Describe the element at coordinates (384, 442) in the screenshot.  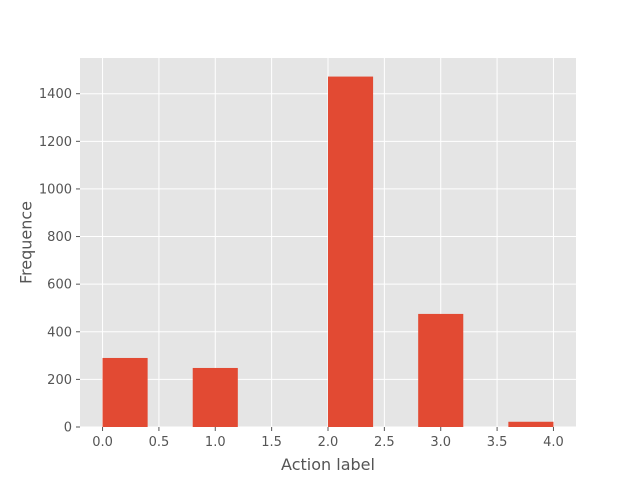
I see `x-tick-label: 2.5` at that location.